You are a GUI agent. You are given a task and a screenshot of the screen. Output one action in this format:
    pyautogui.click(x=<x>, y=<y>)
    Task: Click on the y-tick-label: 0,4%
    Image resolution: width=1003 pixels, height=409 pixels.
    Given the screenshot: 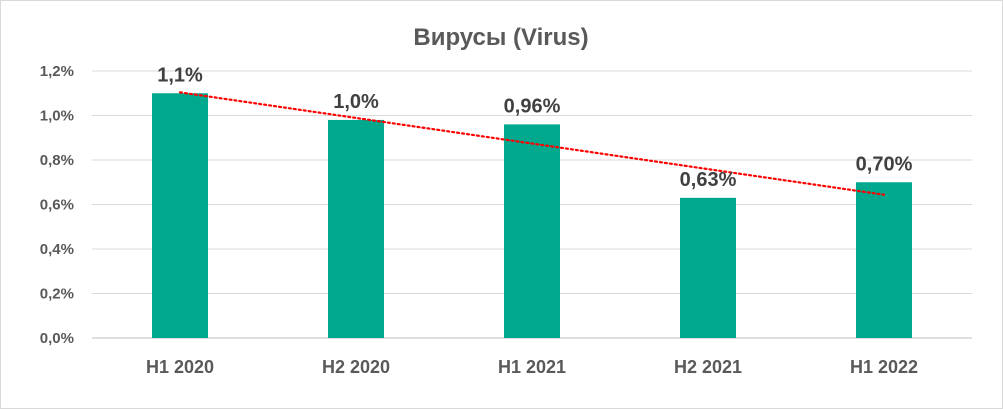 What is the action you would take?
    pyautogui.click(x=57, y=249)
    